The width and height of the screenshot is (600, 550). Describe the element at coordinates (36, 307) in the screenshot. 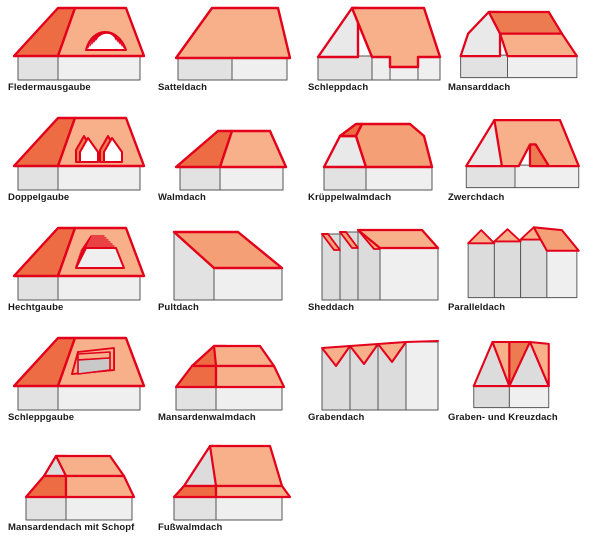

I see `figure-label: Hechtgaube` at that location.